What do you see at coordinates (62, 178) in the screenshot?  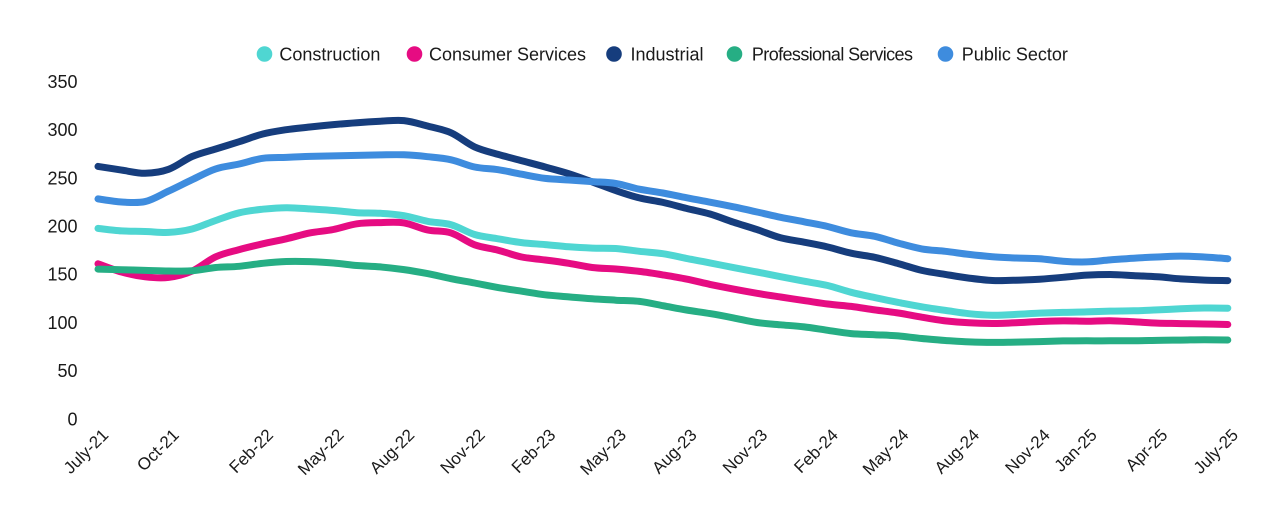 I see `svg-text: 250` at bounding box center [62, 178].